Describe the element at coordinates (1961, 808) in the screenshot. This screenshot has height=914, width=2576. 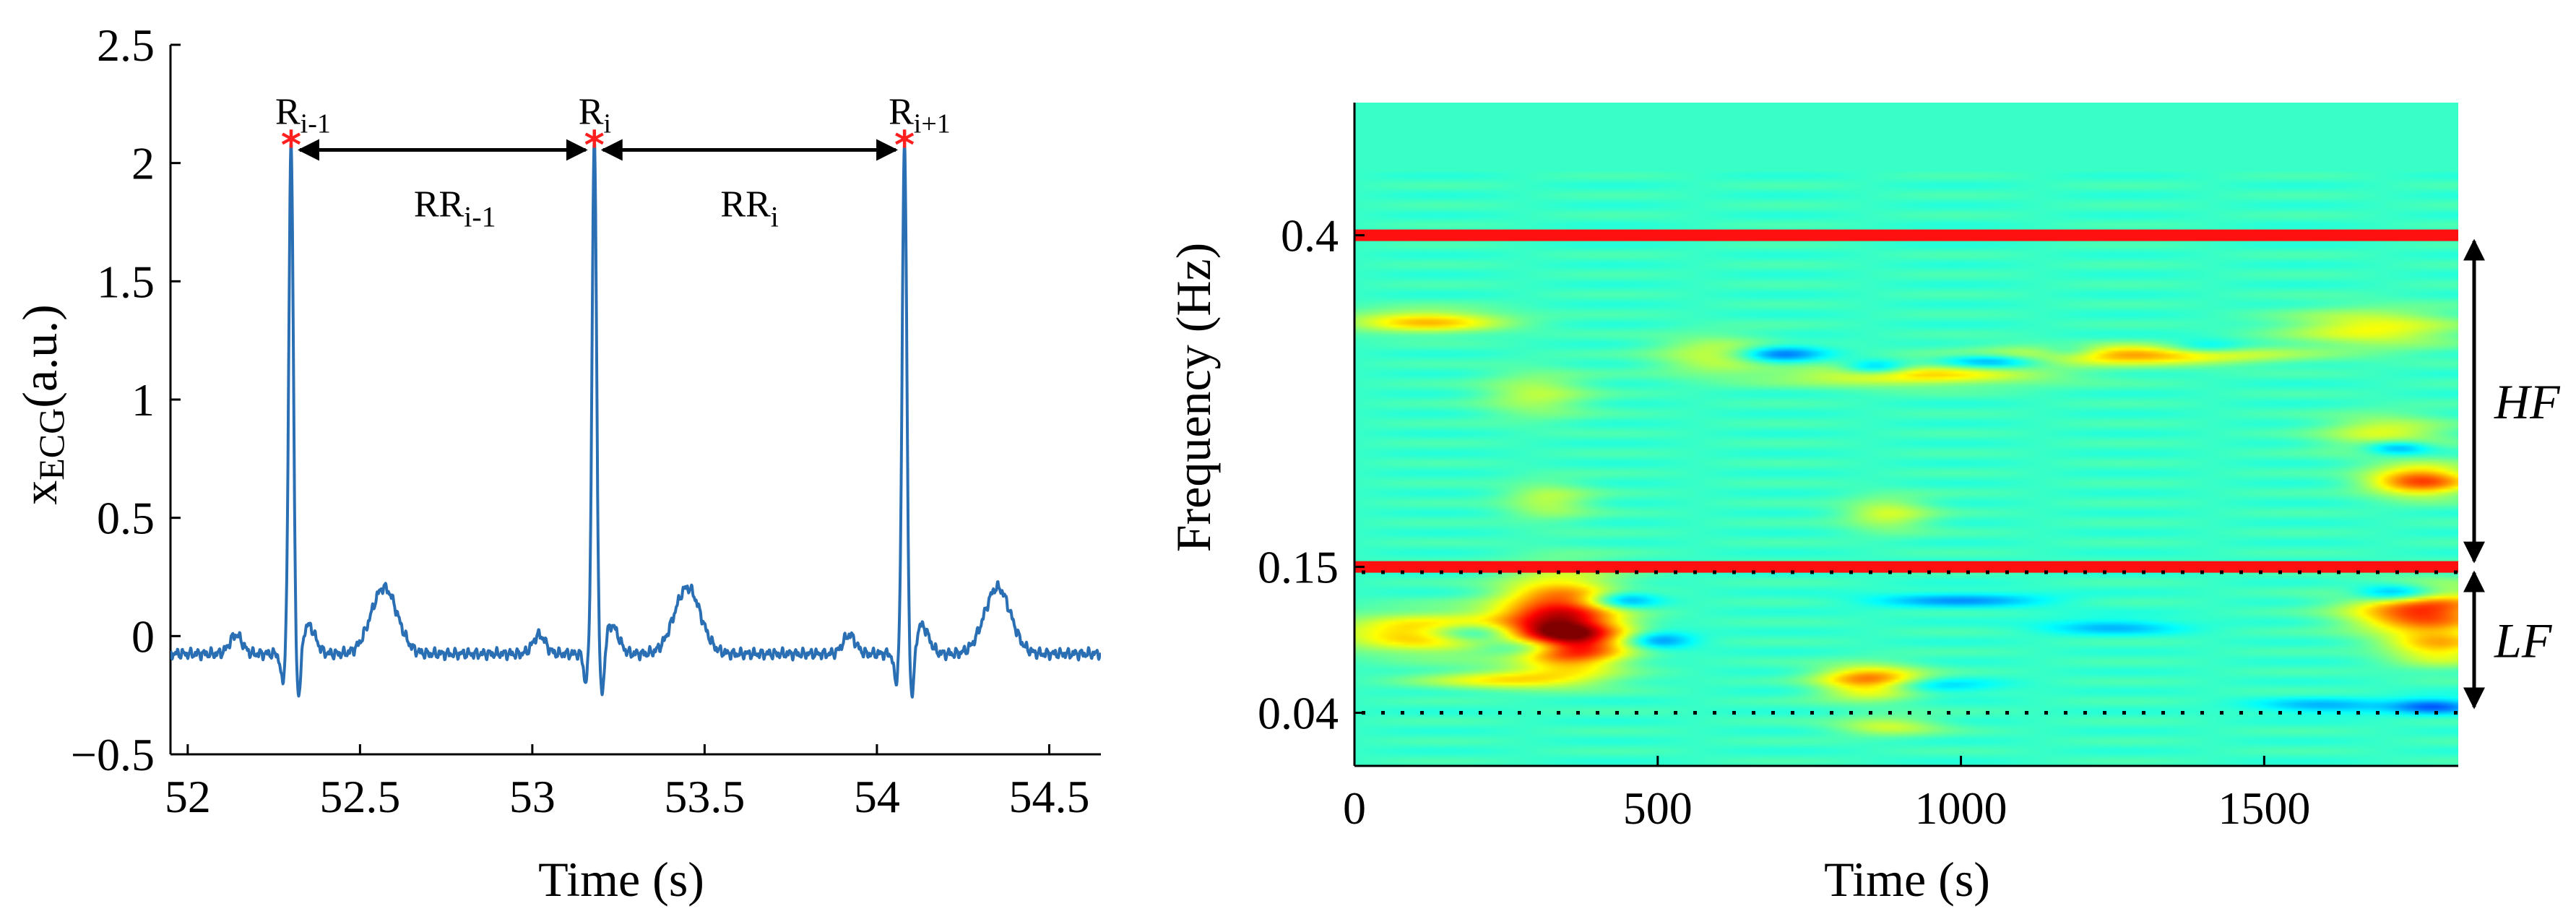
I see `tf-x-tick-label: 1000` at that location.